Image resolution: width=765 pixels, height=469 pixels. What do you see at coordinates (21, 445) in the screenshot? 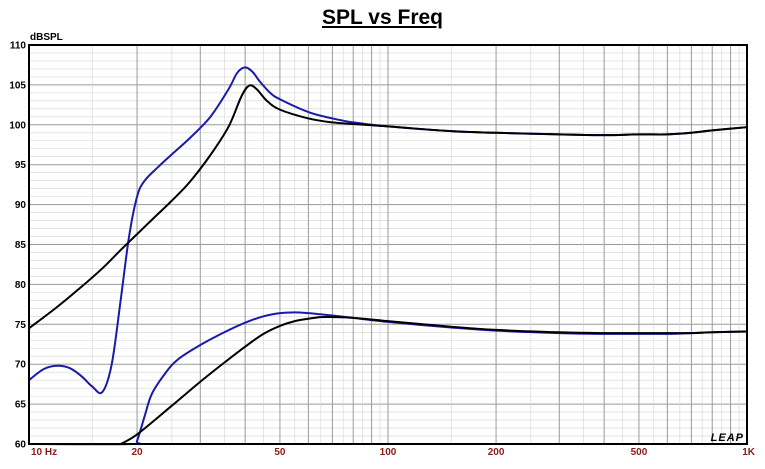
I see `y-tick-label: 60` at bounding box center [21, 445].